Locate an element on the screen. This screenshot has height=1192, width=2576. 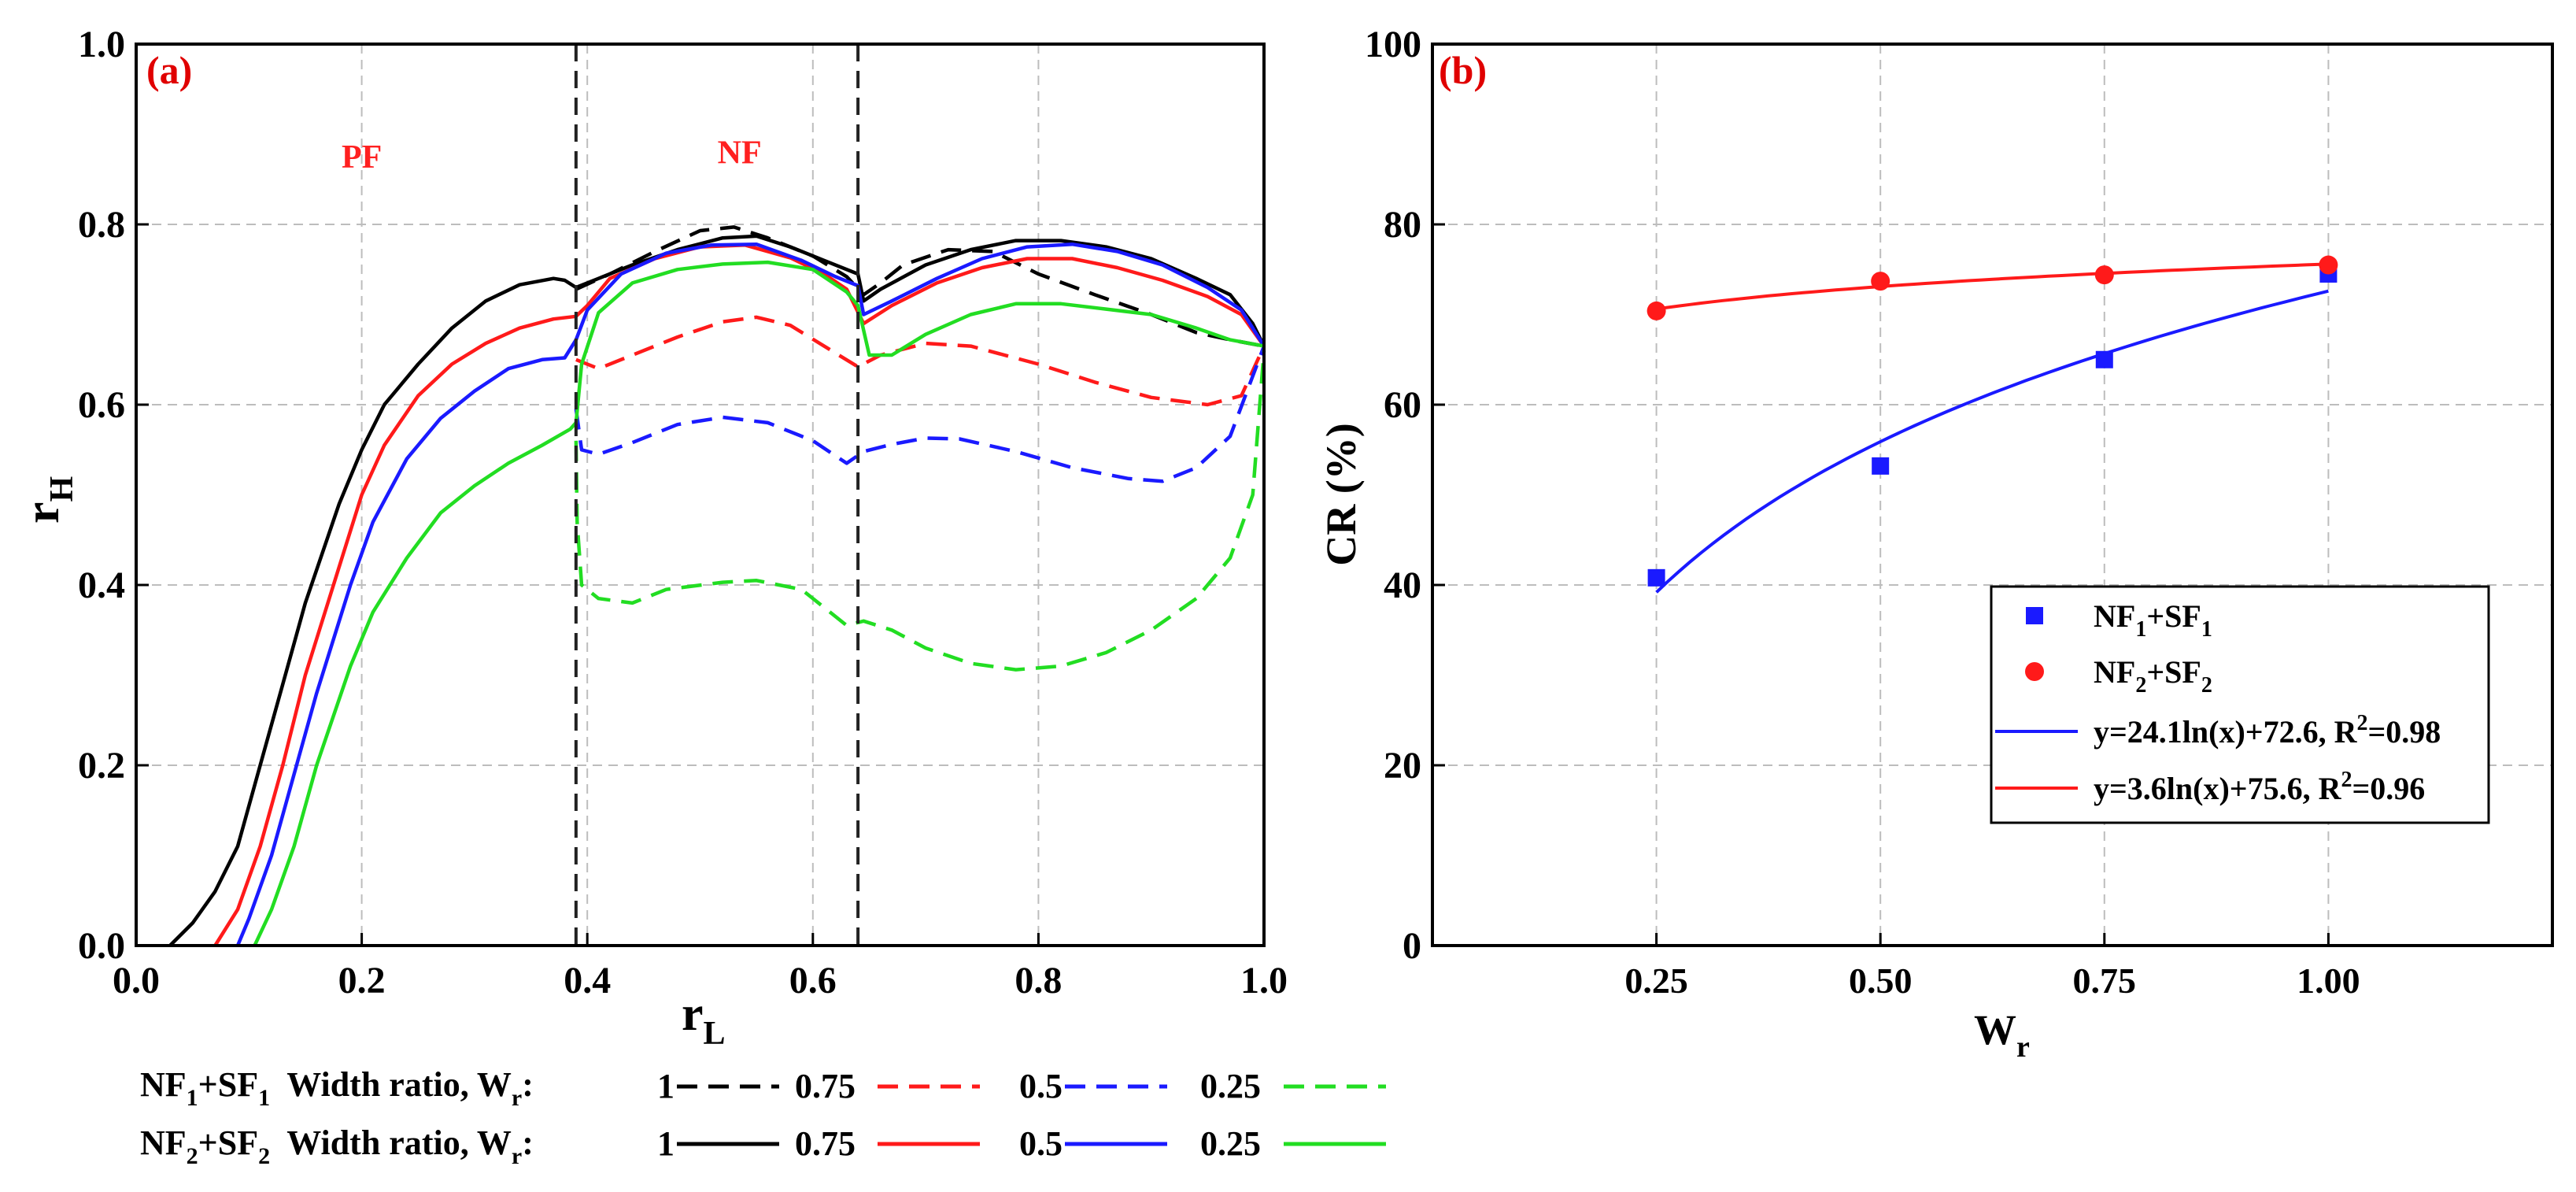
a-y-tick-label: 0.0 is located at coordinates (101, 946).